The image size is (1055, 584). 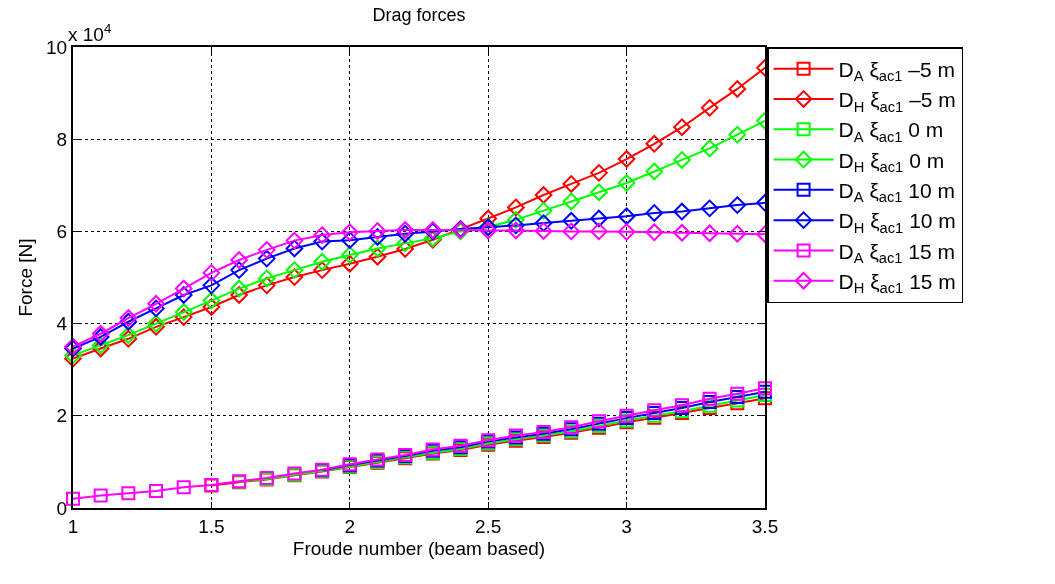 I want to click on y-tick-label: 2, so click(x=62, y=416).